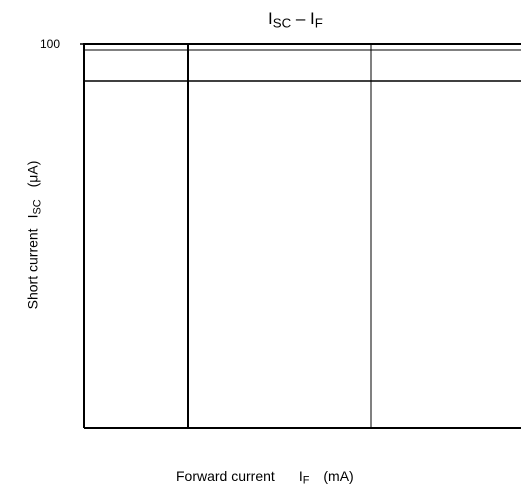 The height and width of the screenshot is (495, 521). I want to click on y-axis-label-text: Short current, so click(32, 269).